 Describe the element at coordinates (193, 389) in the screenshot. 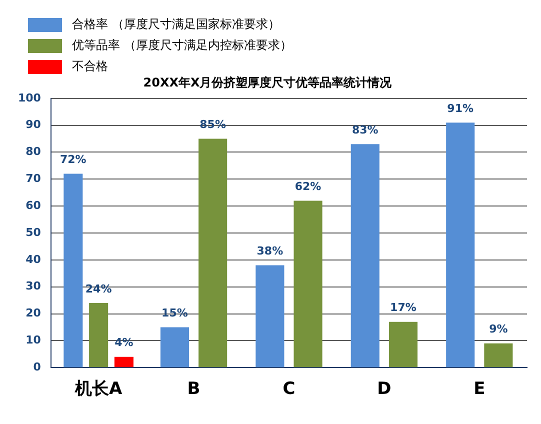

I see `x-tick-label: B` at that location.